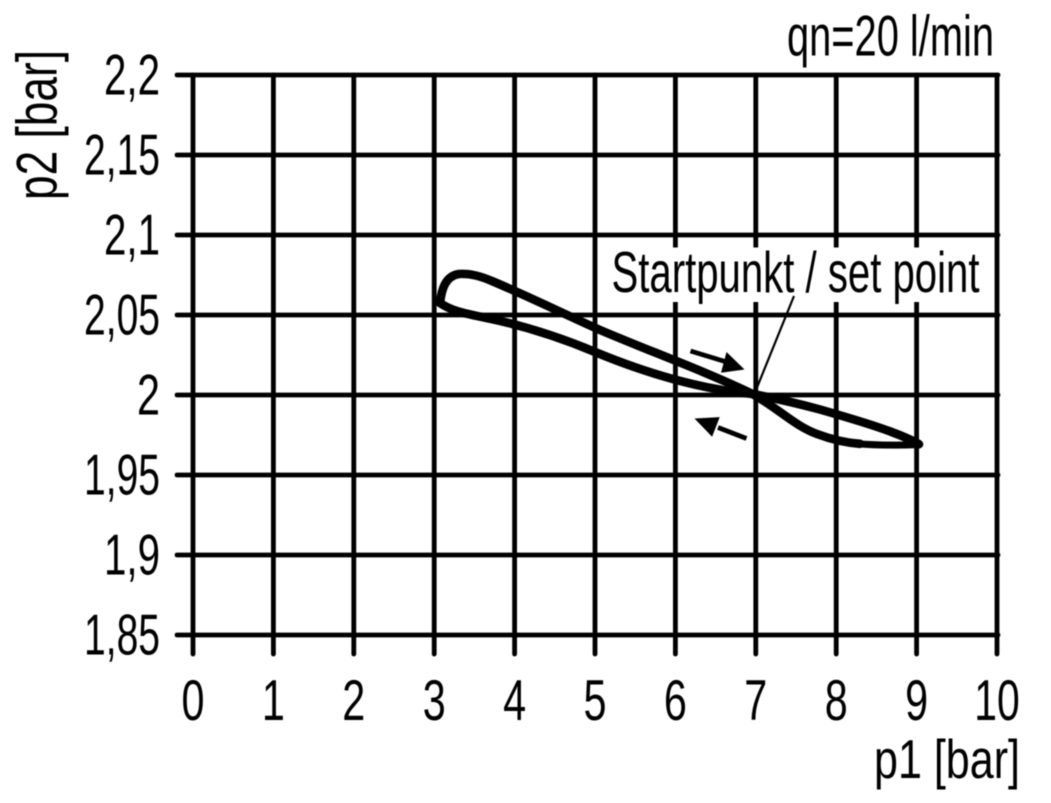 Image resolution: width=1051 pixels, height=803 pixels. Describe the element at coordinates (38, 125) in the screenshot. I see `svg-text: p2 [bar]` at that location.